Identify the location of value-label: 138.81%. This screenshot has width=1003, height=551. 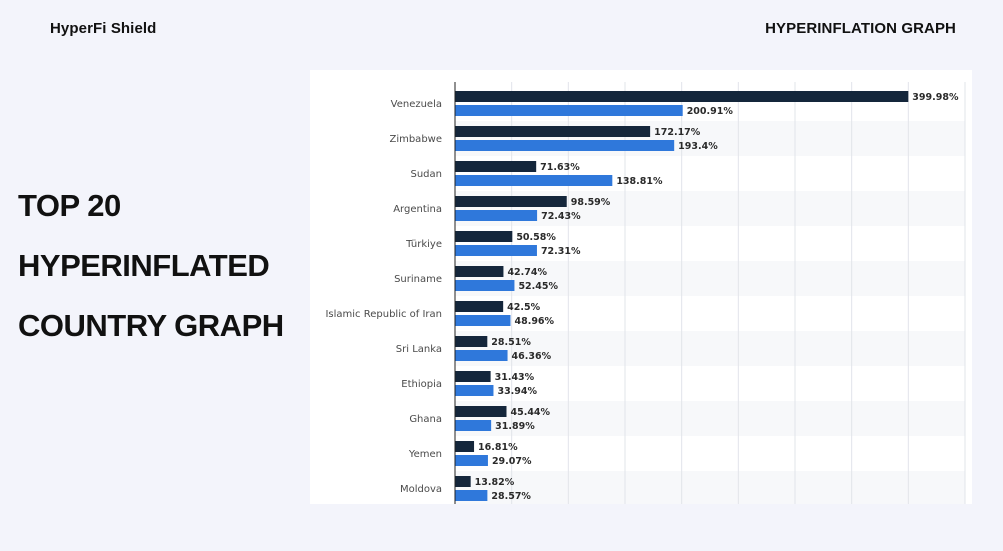
(639, 181).